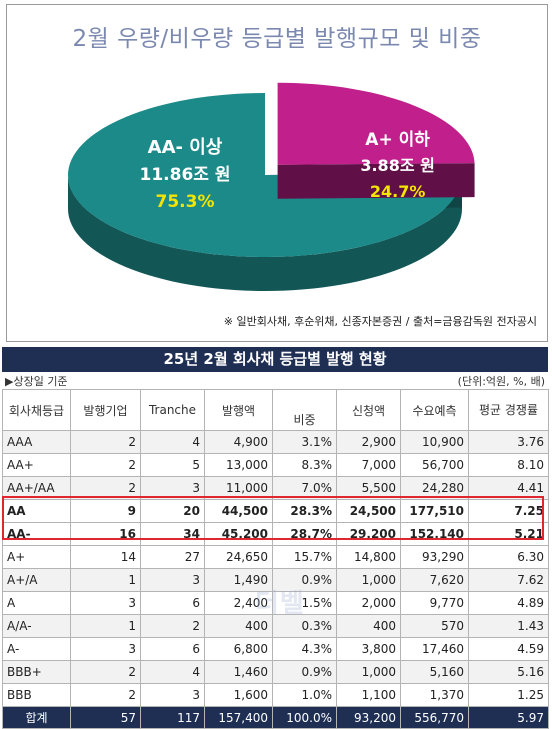  Describe the element at coordinates (508, 410) in the screenshot. I see `header-avg-competition: 평균 경쟁률` at that location.